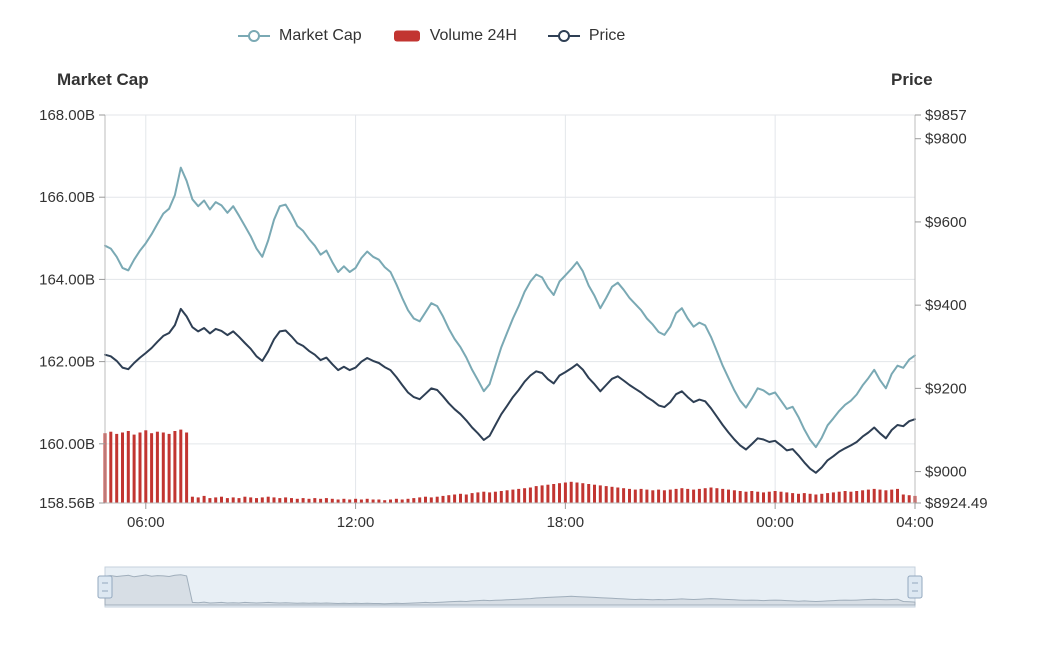  Describe the element at coordinates (67, 503) in the screenshot. I see `left-axis-label: 158.56B` at that location.